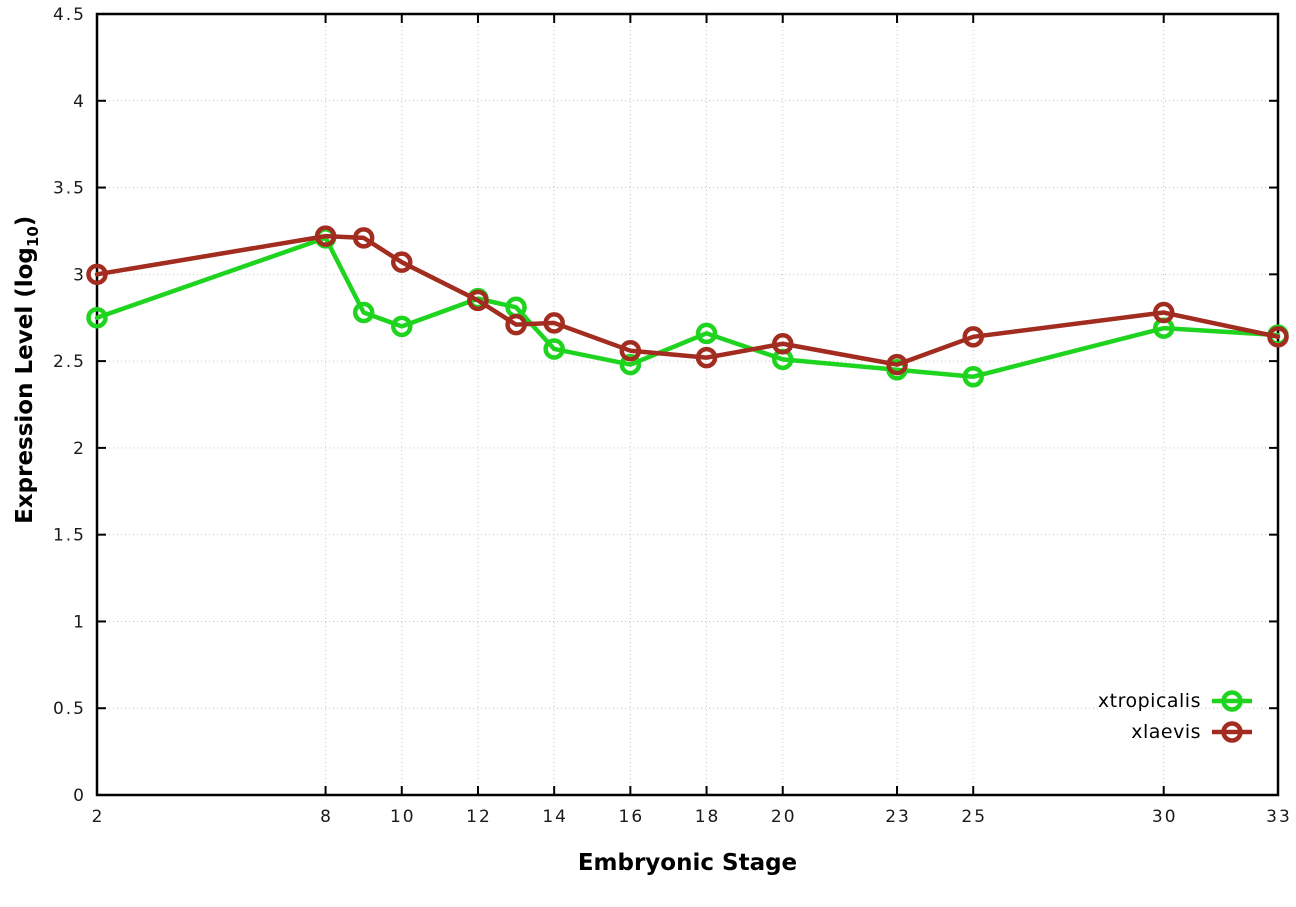  I want to click on y-tick-label: 1.5, so click(69, 536).